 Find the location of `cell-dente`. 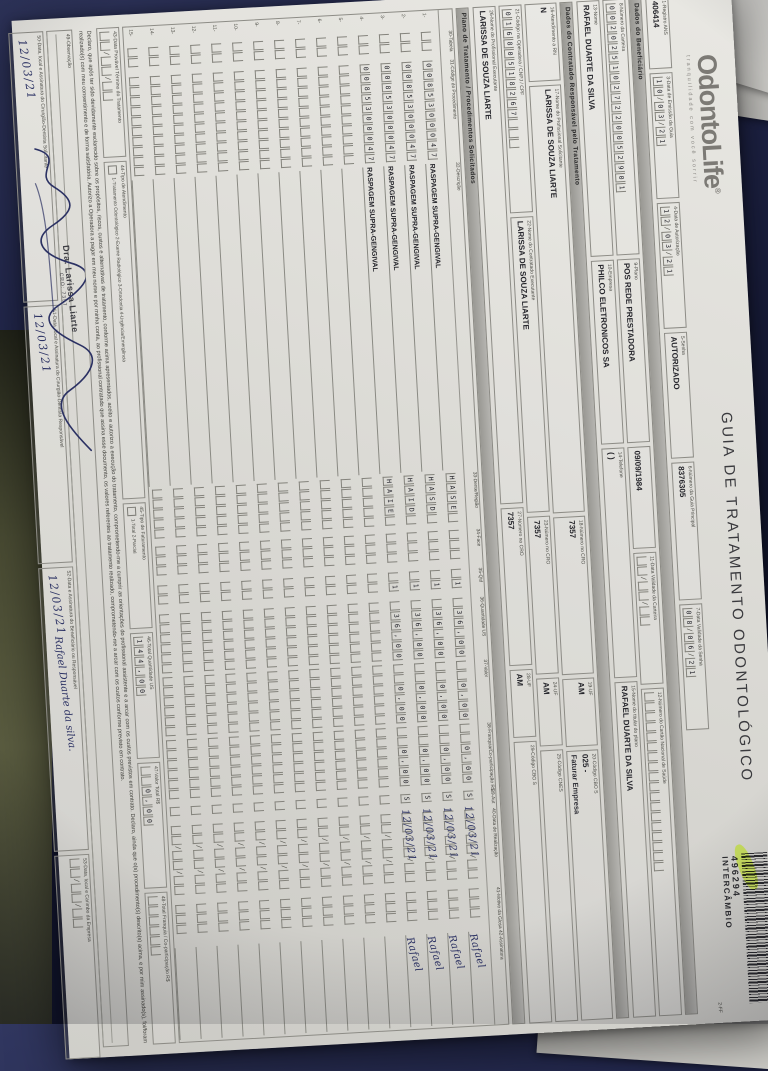

cell-dente is located at coordinates (203, 513).